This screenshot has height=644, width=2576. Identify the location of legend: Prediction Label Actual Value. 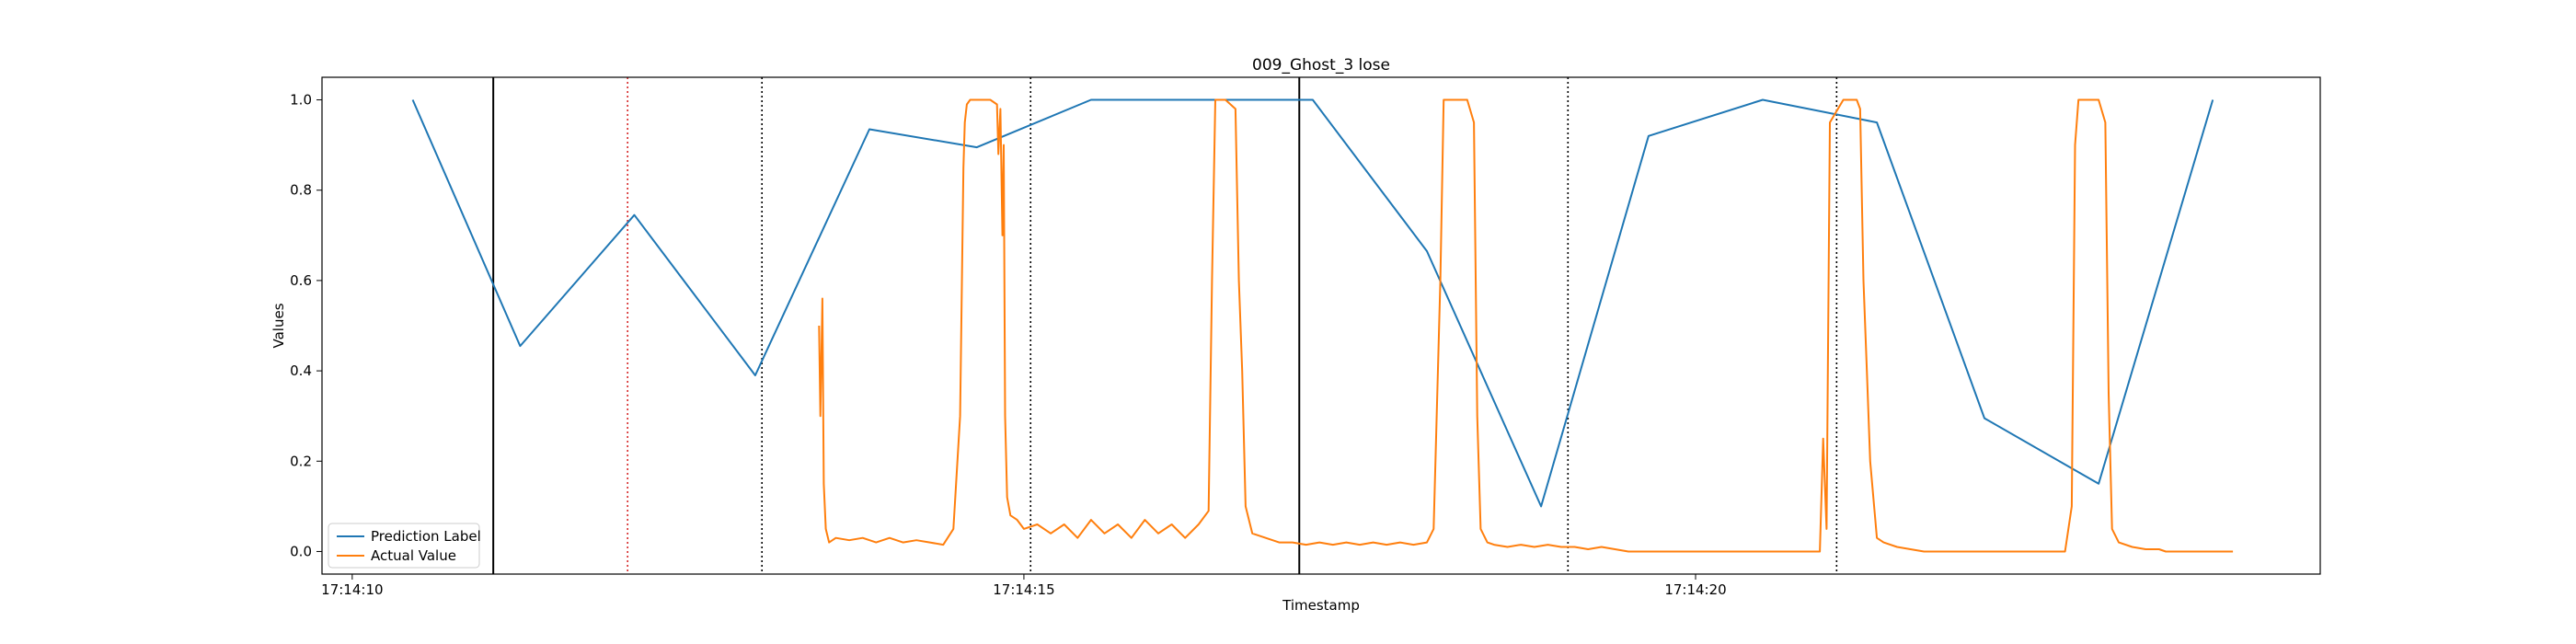
(404, 546).